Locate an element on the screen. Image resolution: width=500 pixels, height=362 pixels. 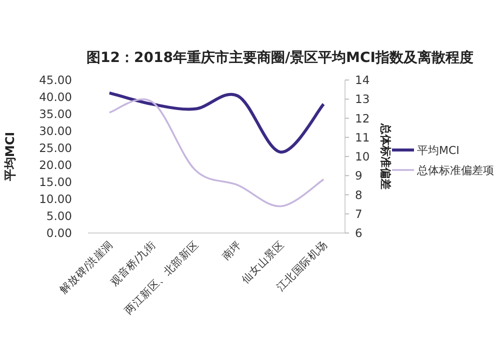
y-tick-label: 10.00 is located at coordinates (55, 199).